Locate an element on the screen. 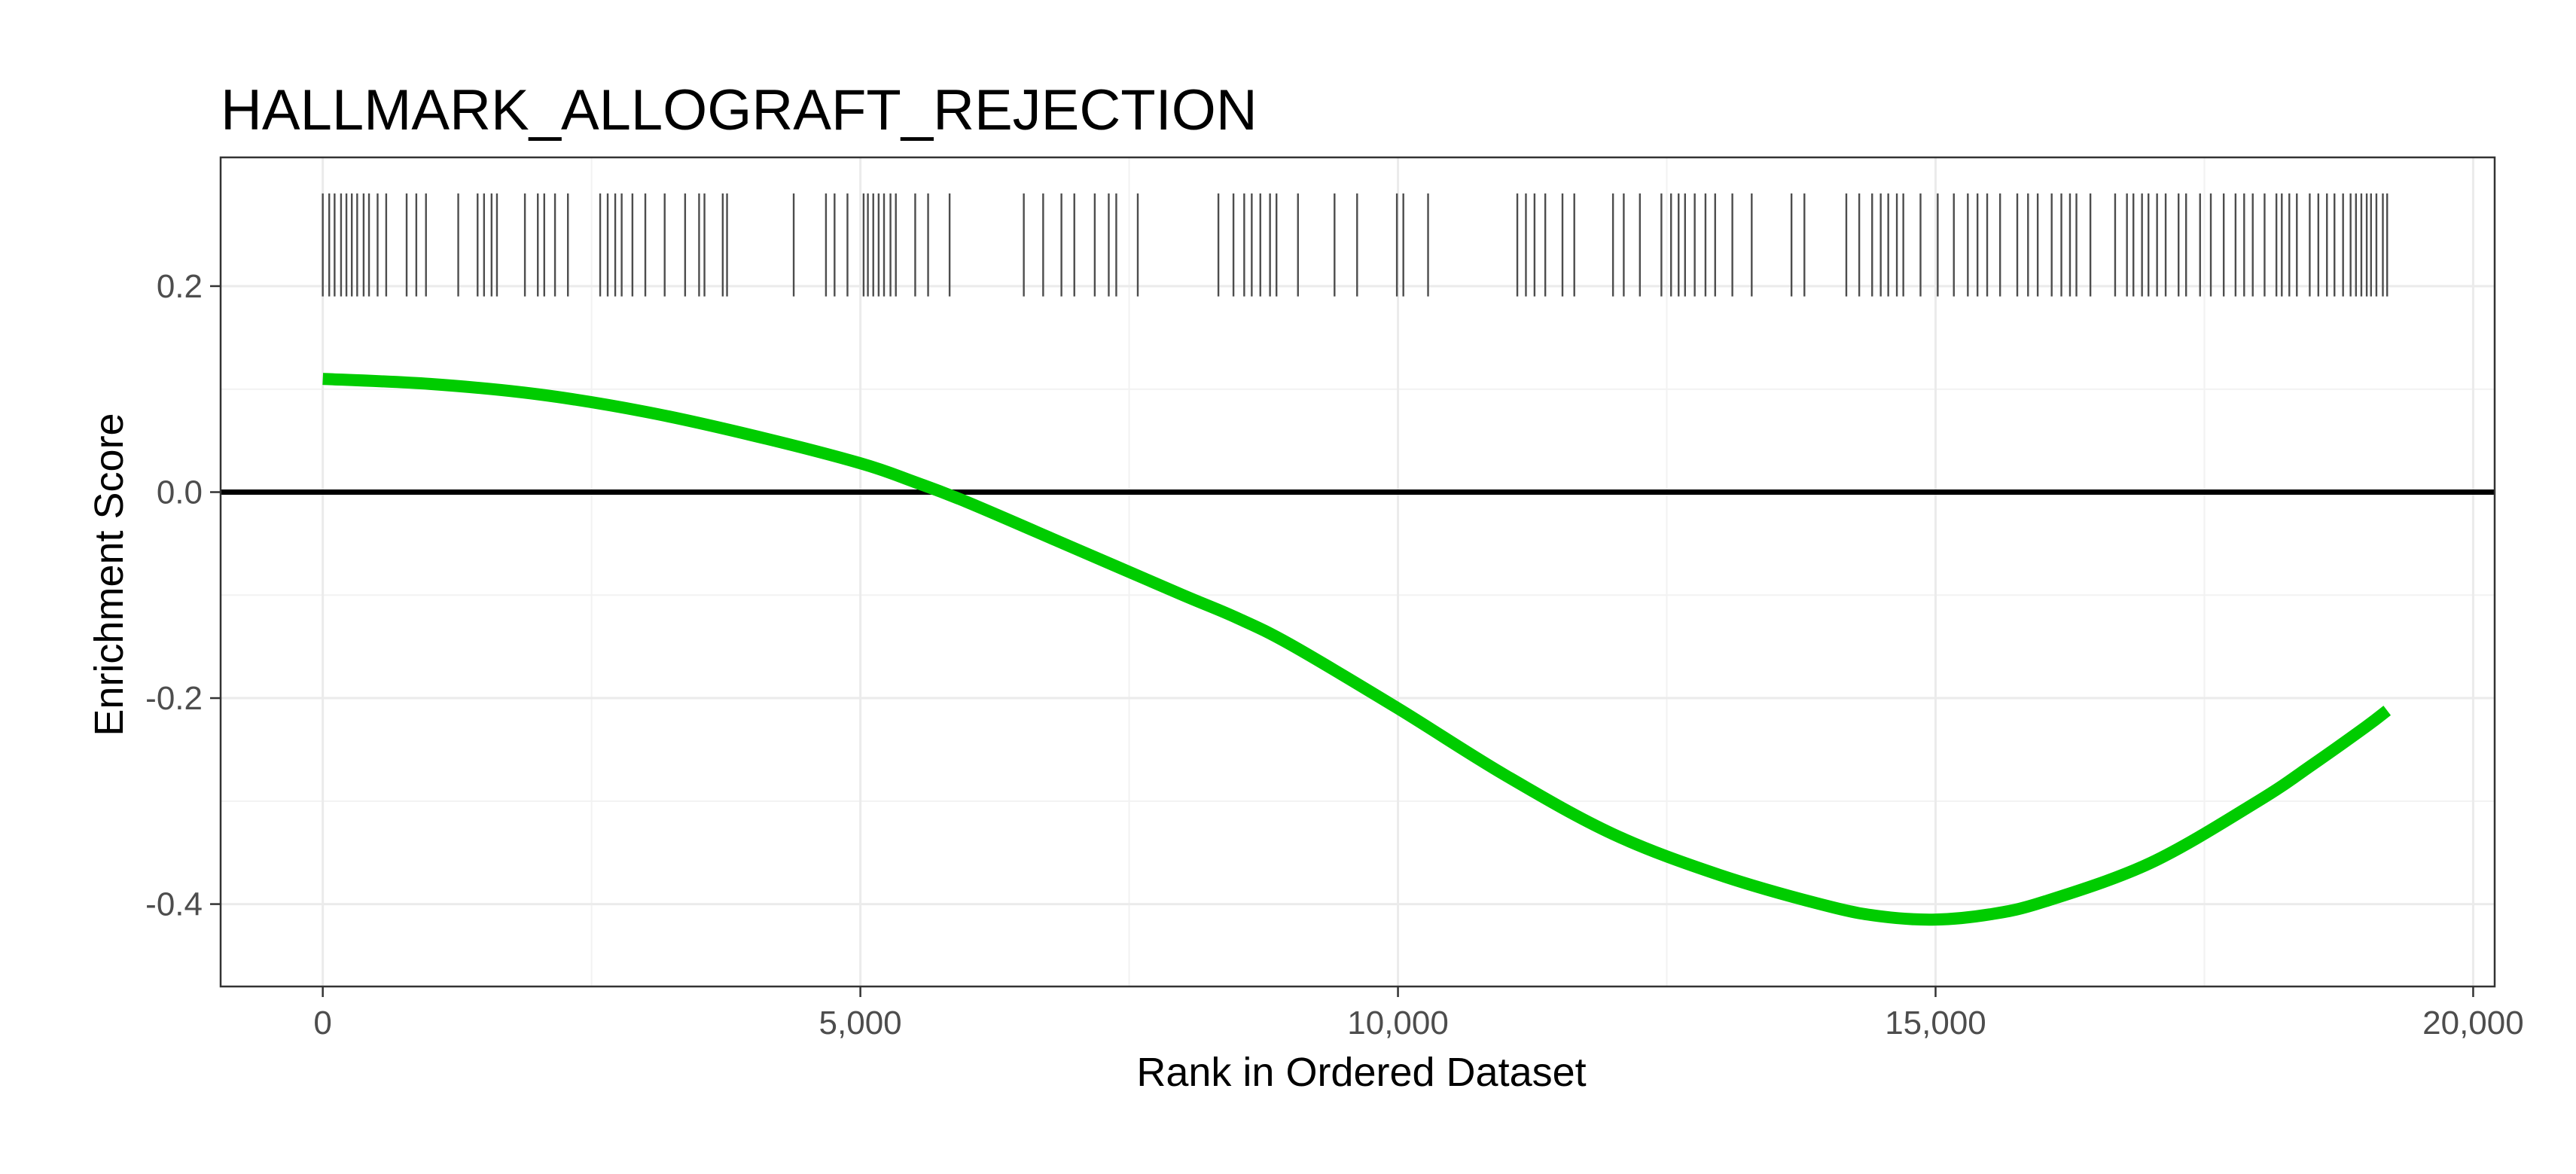  x-tick-label: 15,000 is located at coordinates (1935, 1023).